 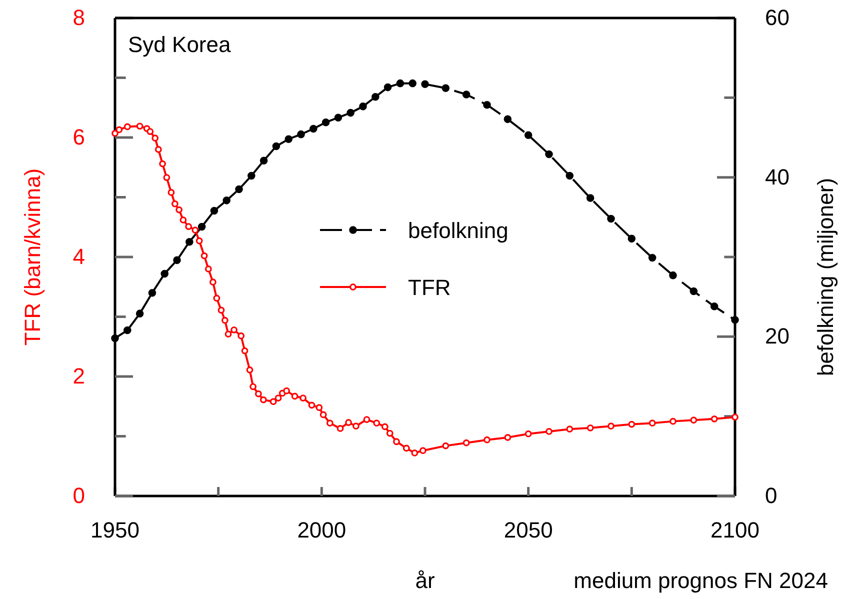 I want to click on x-tick-label: 2100, so click(x=735, y=530).